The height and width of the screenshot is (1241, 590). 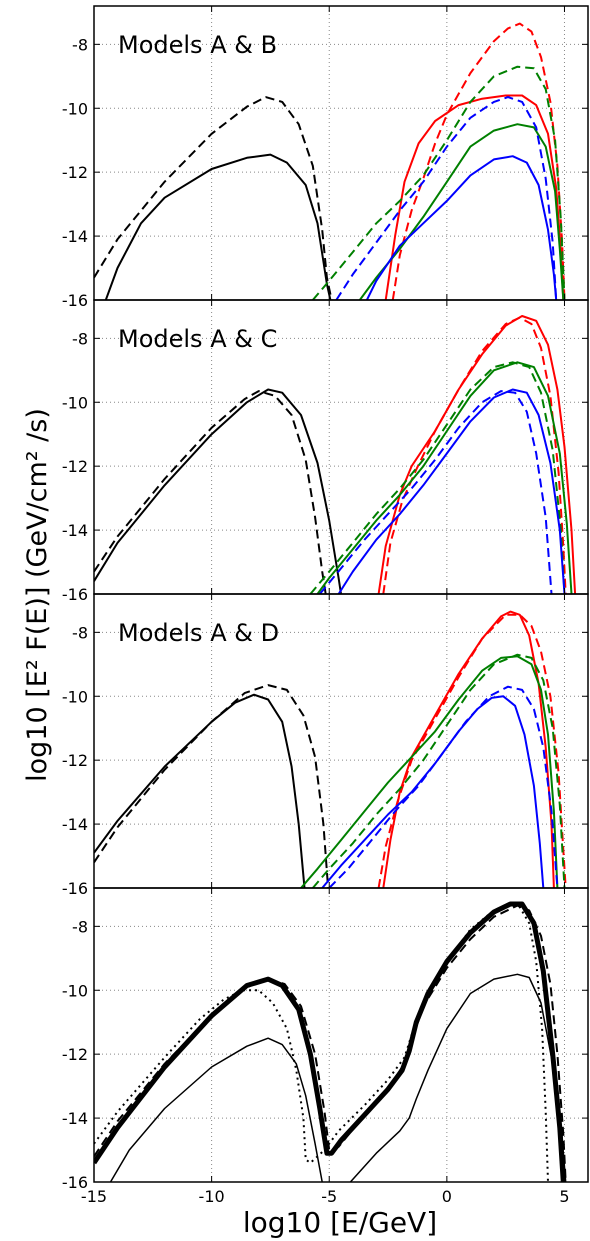 What do you see at coordinates (447, 1196) in the screenshot?
I see `x-tick-label: 0` at bounding box center [447, 1196].